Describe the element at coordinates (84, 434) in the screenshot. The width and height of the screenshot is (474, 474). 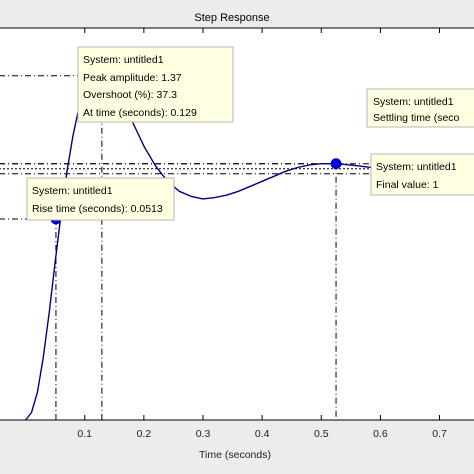
I see `x-tick-label: 0.1` at that location.